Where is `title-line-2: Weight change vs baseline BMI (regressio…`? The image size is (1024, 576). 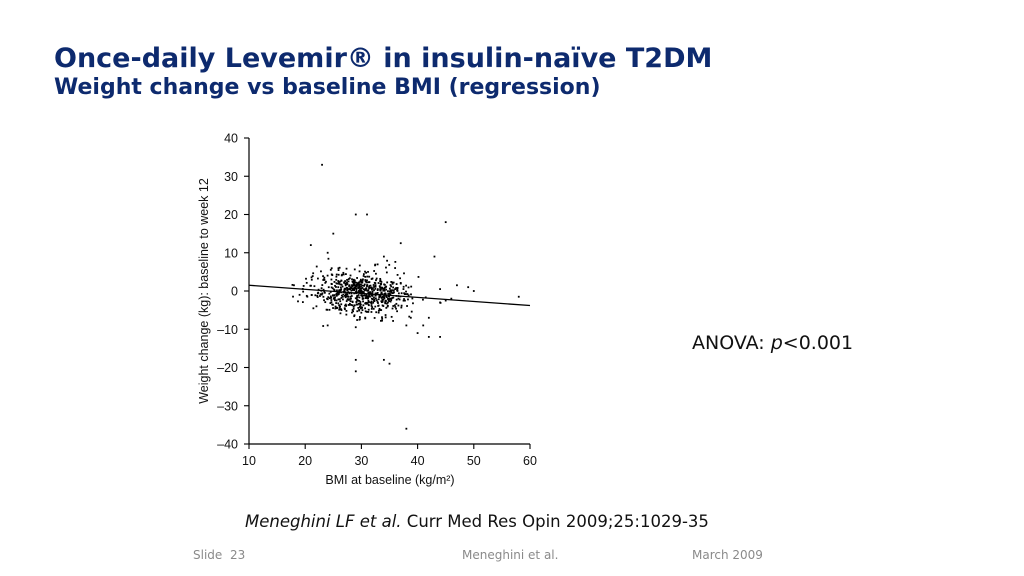
title-line-2: Weight change vs baseline BMI (regressio… is located at coordinates (327, 87).